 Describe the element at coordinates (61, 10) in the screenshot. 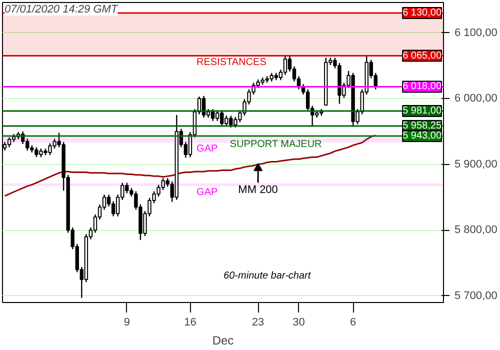

I see `chart-title: 07/01/2020 14:29 GMT` at that location.